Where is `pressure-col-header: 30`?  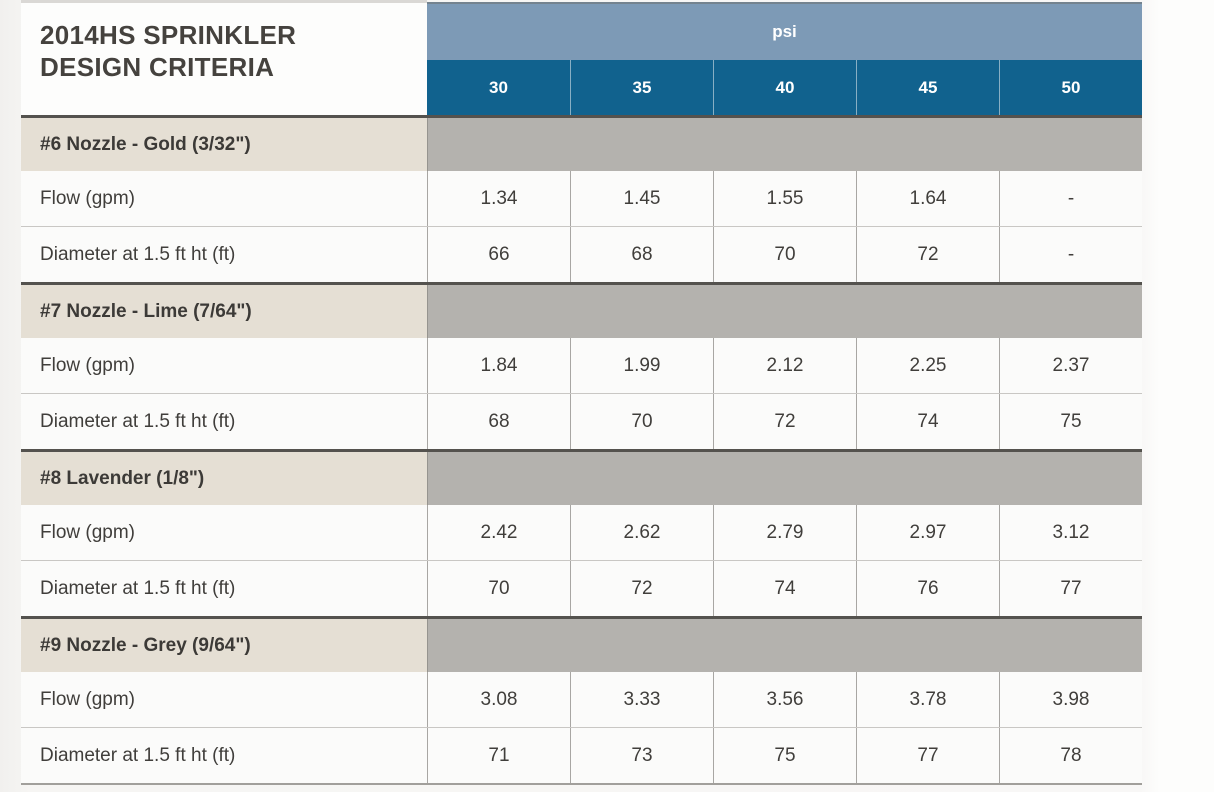 pressure-col-header: 30 is located at coordinates (498, 87).